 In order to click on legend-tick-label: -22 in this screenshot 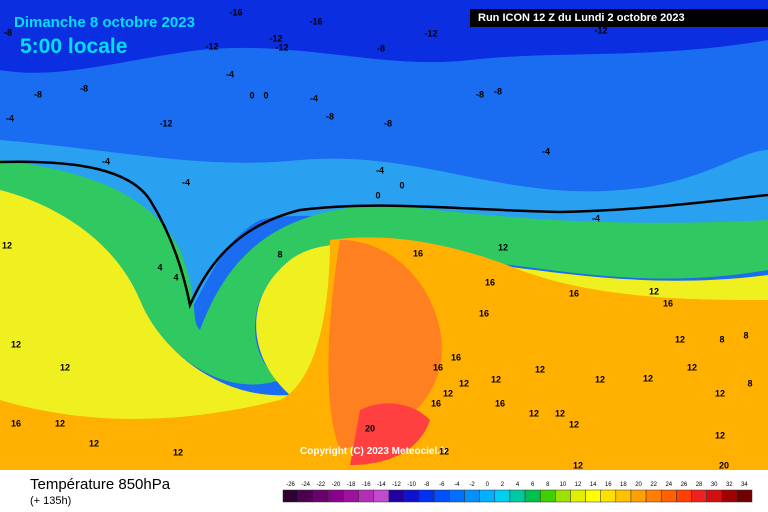, I will do `click(320, 485)`.